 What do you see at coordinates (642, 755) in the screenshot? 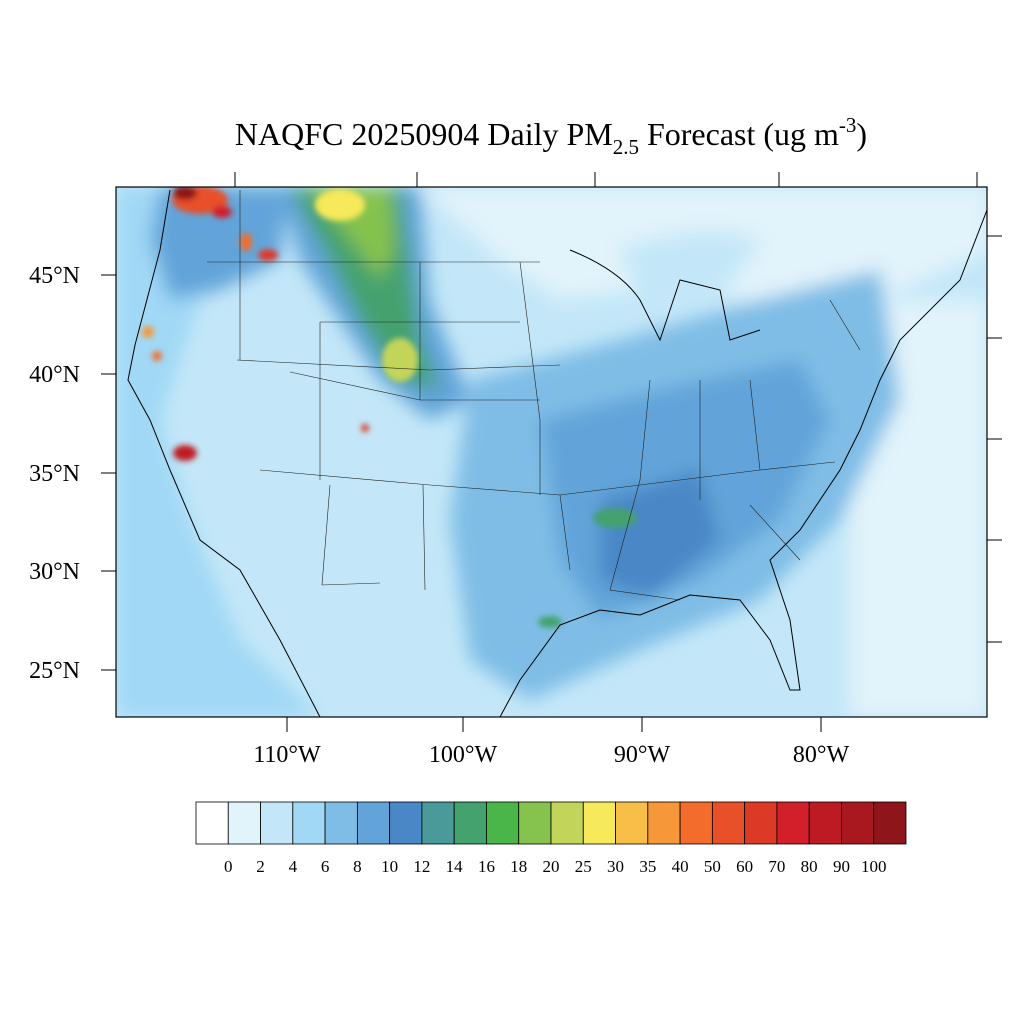
I see `lon-label: 90°W` at bounding box center [642, 755].